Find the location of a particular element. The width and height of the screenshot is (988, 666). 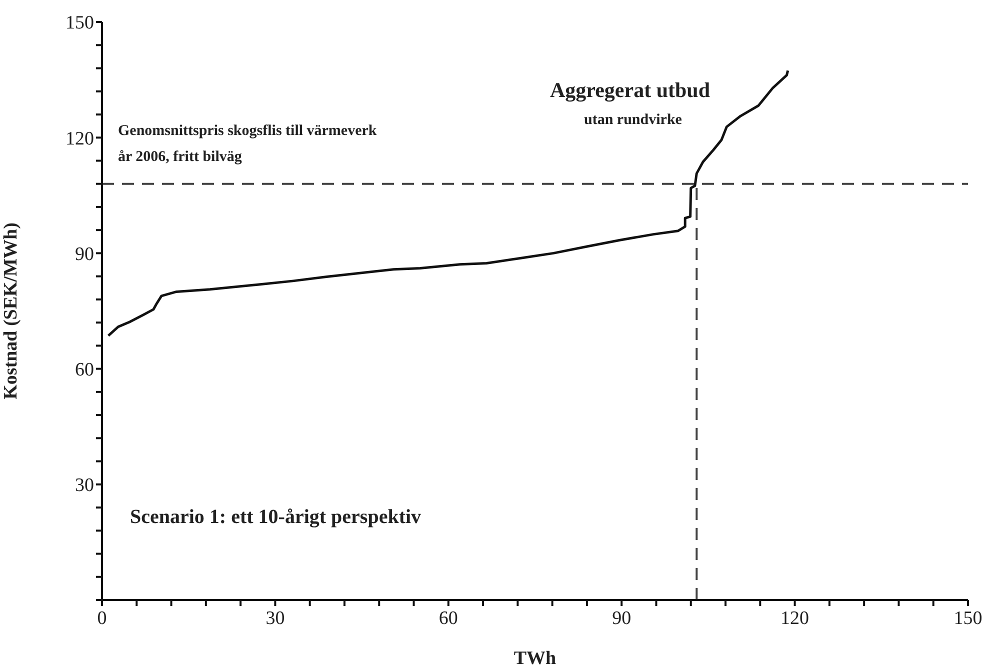

x-tick-label: 150 is located at coordinates (968, 619).